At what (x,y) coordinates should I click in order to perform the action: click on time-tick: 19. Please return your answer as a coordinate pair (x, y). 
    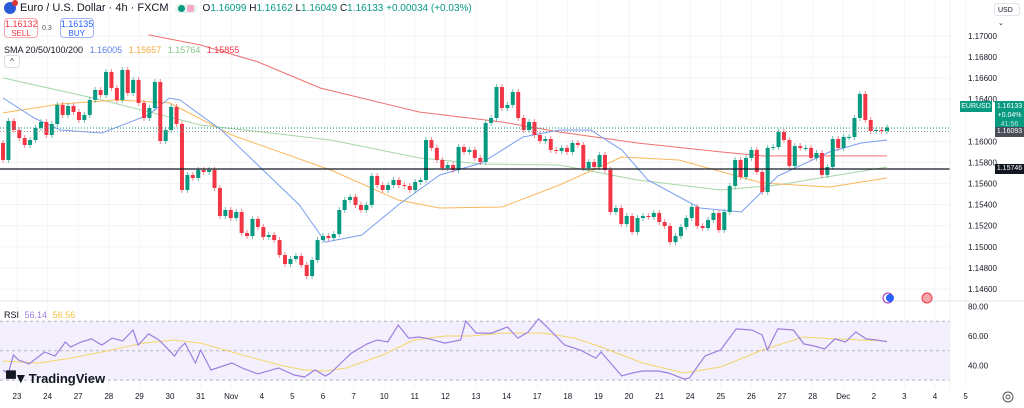
    Looking at the image, I should click on (598, 396).